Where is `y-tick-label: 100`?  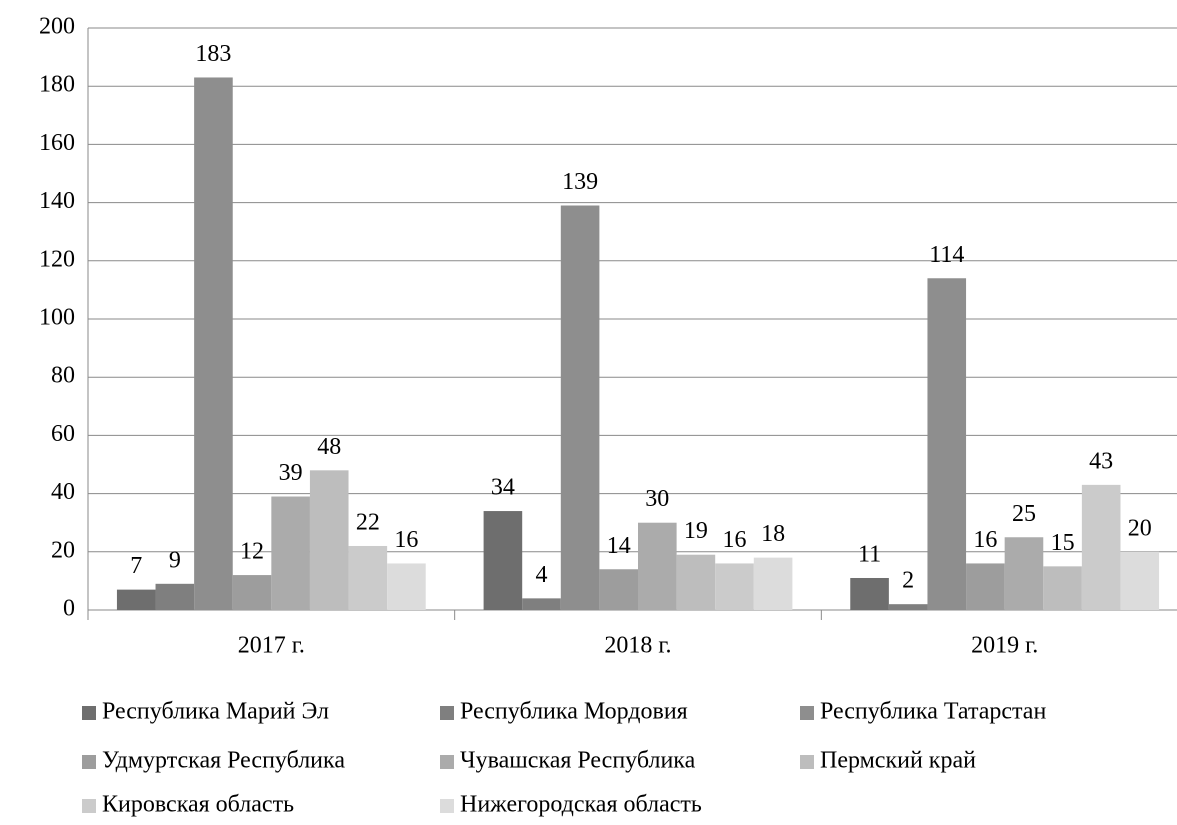 y-tick-label: 100 is located at coordinates (57, 318).